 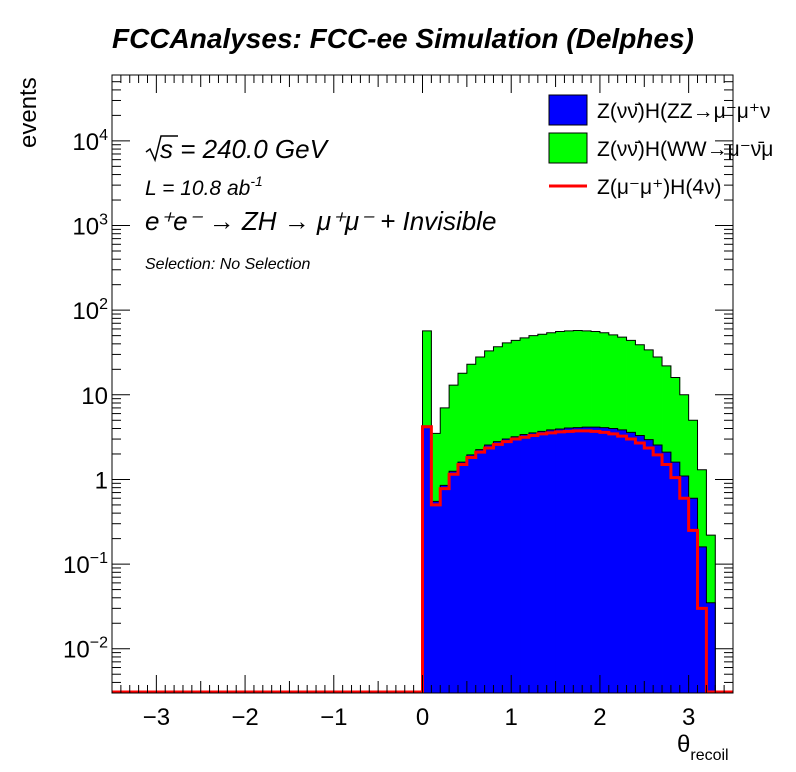 What do you see at coordinates (198, 188) in the screenshot?
I see `lumi-main: L = 10.8 ab` at bounding box center [198, 188].